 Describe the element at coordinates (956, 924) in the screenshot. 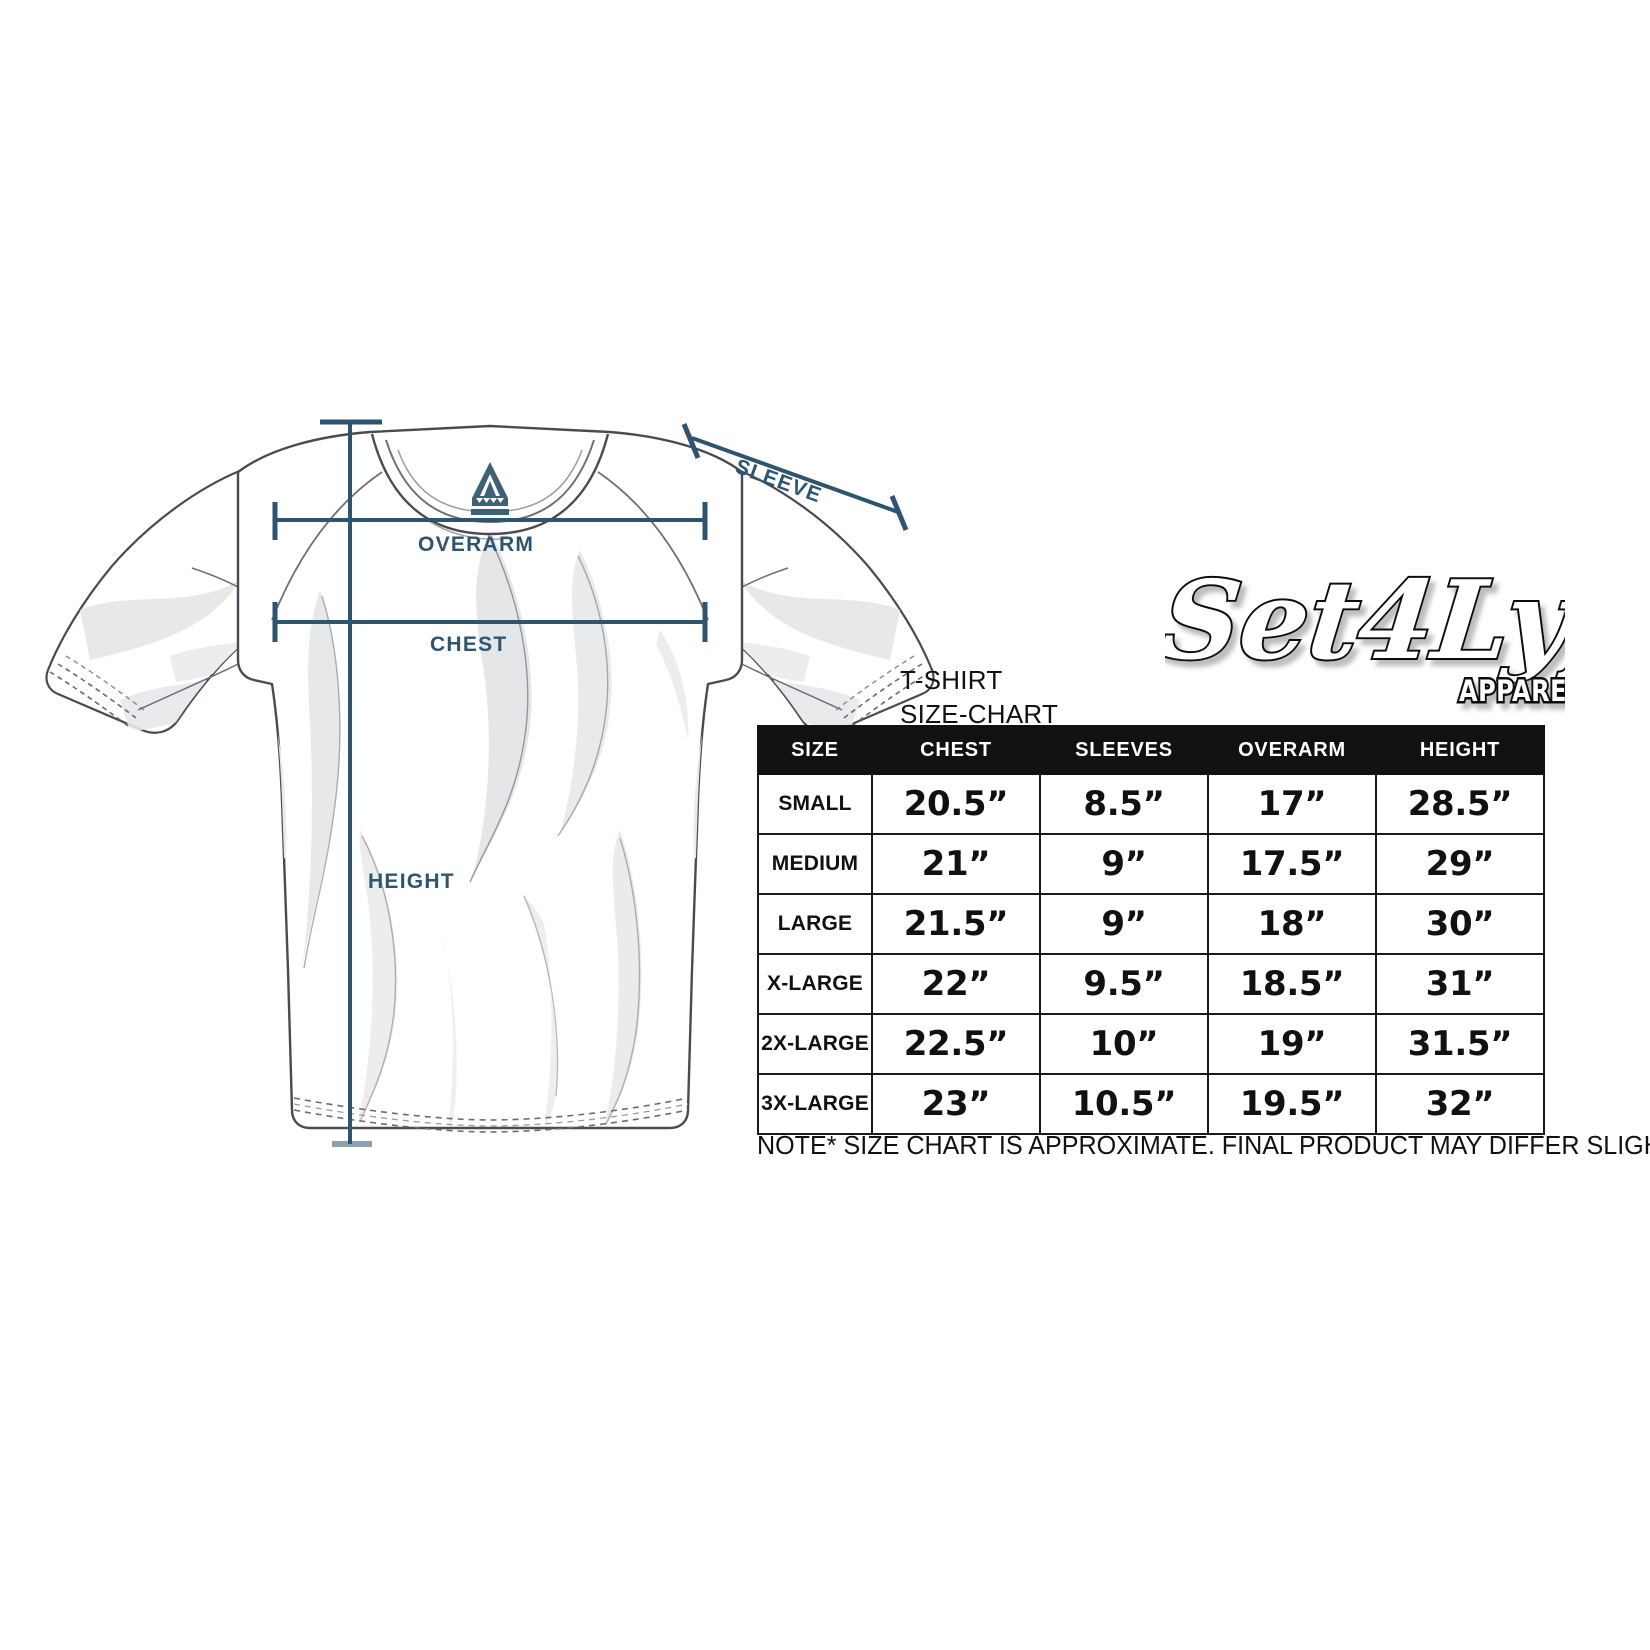

I see `cell-chest: 21.5”` at that location.